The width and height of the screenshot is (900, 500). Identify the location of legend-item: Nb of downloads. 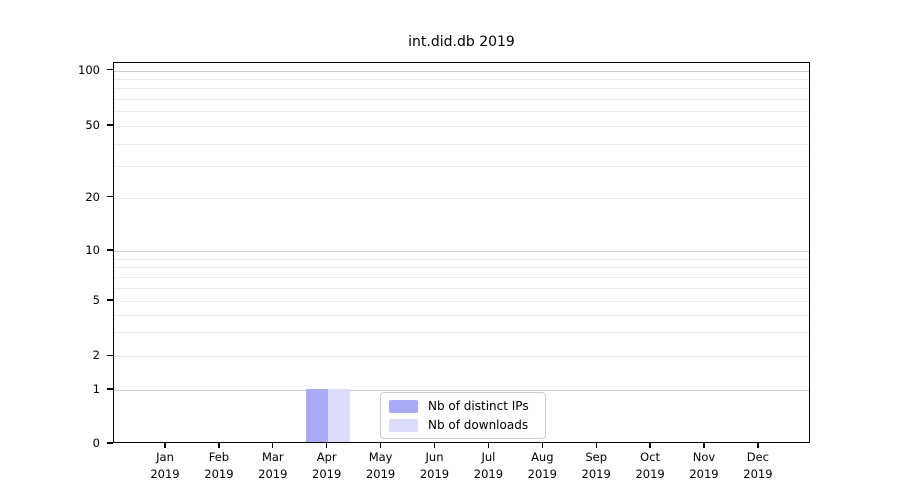
(463, 425).